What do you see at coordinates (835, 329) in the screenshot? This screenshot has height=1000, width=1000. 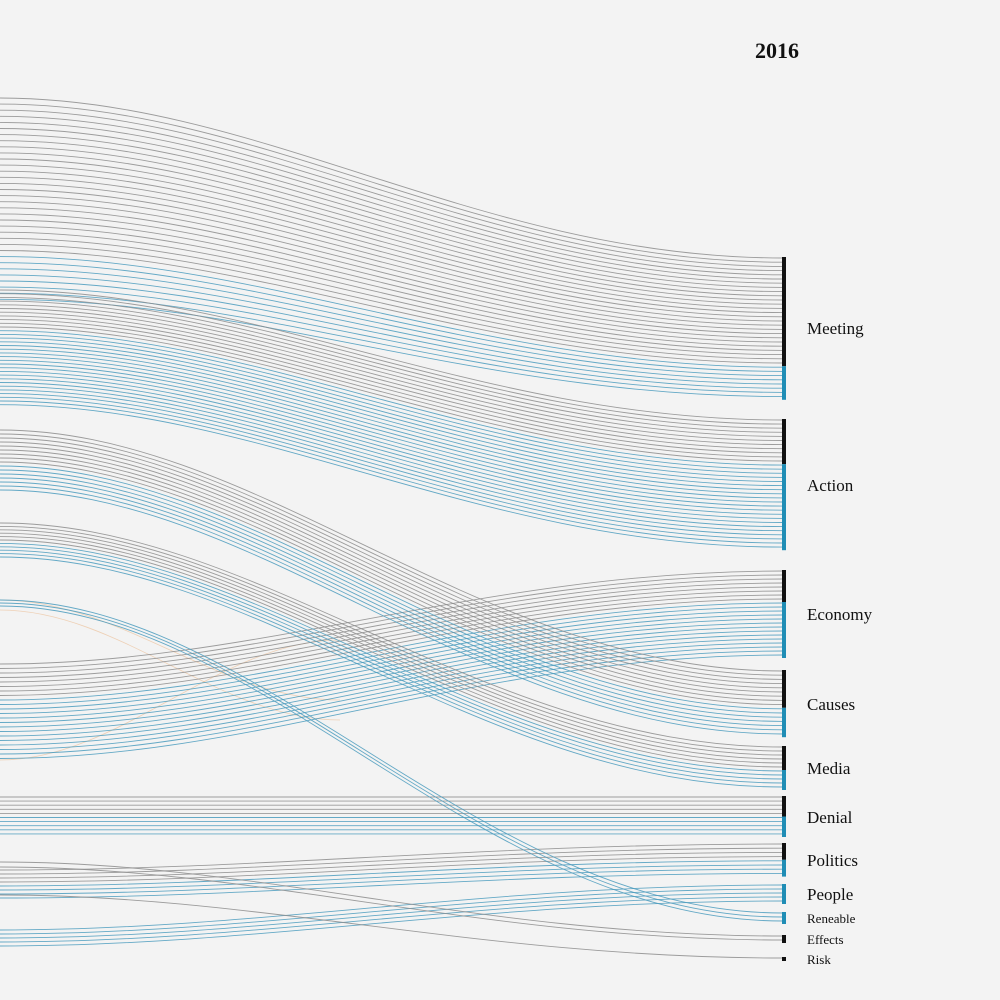 I see `category-label-meeting: Meeting` at bounding box center [835, 329].